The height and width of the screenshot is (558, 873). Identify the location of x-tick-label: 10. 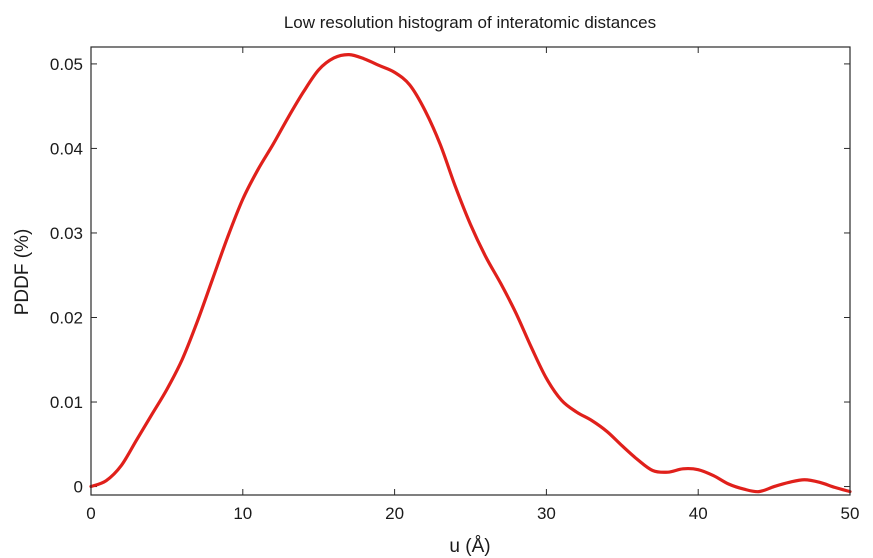
(242, 513).